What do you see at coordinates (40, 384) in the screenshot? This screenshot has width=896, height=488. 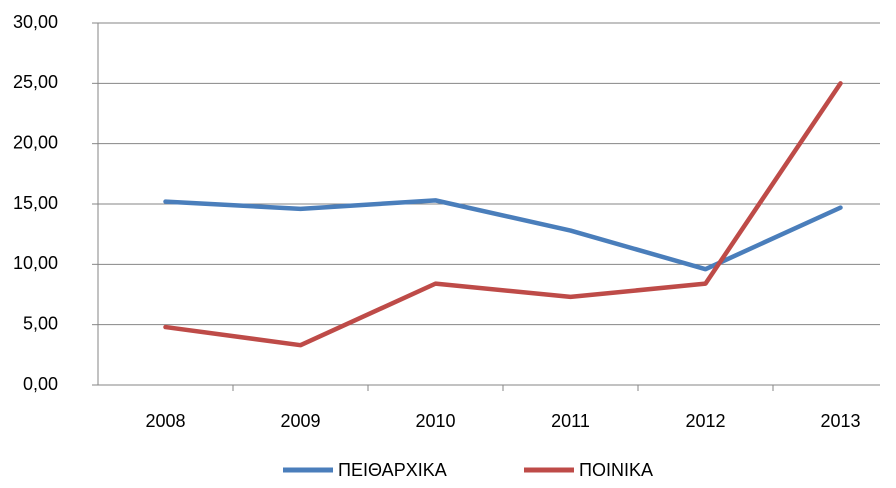 I see `y-tick-label: 0,00` at bounding box center [40, 384].